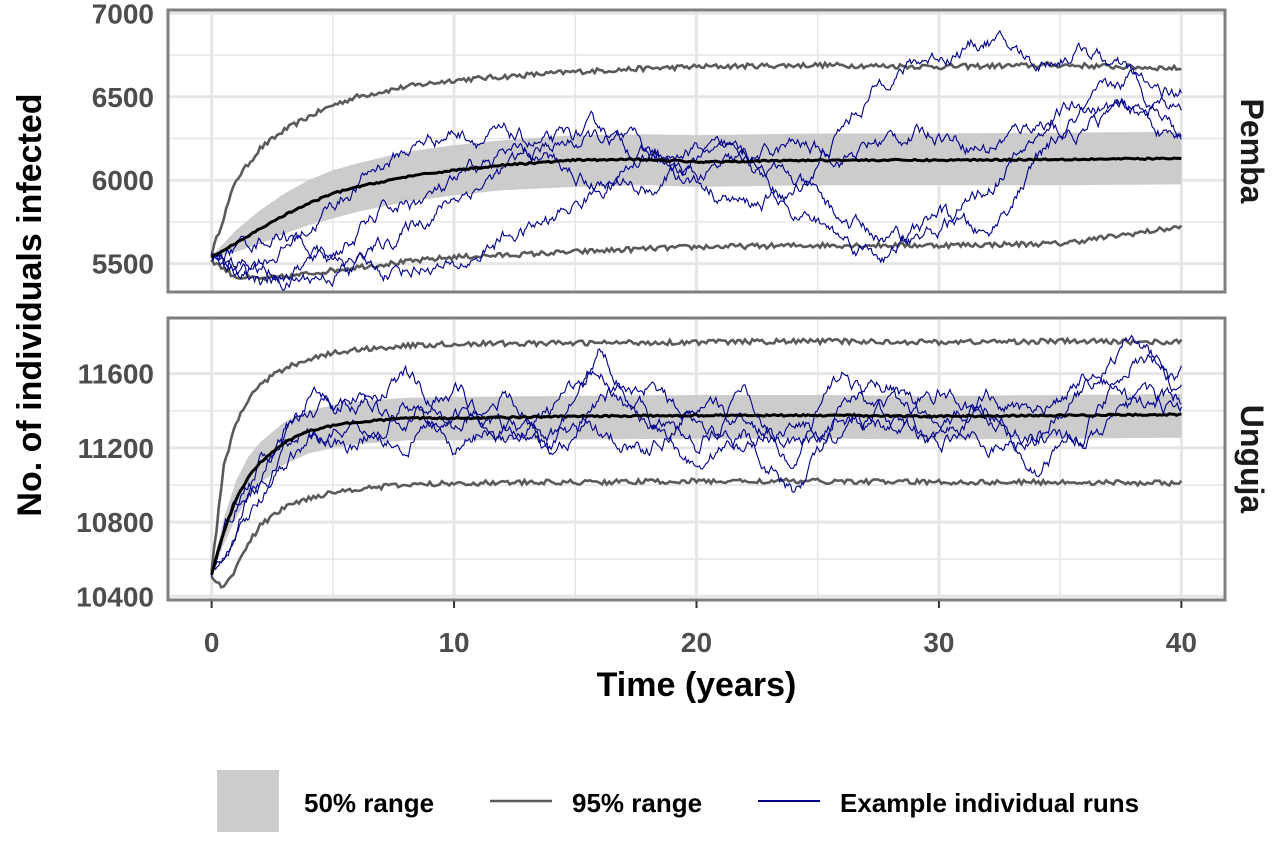 The width and height of the screenshot is (1280, 841). What do you see at coordinates (116, 374) in the screenshot?
I see `y-tick-label: 11600` at bounding box center [116, 374].